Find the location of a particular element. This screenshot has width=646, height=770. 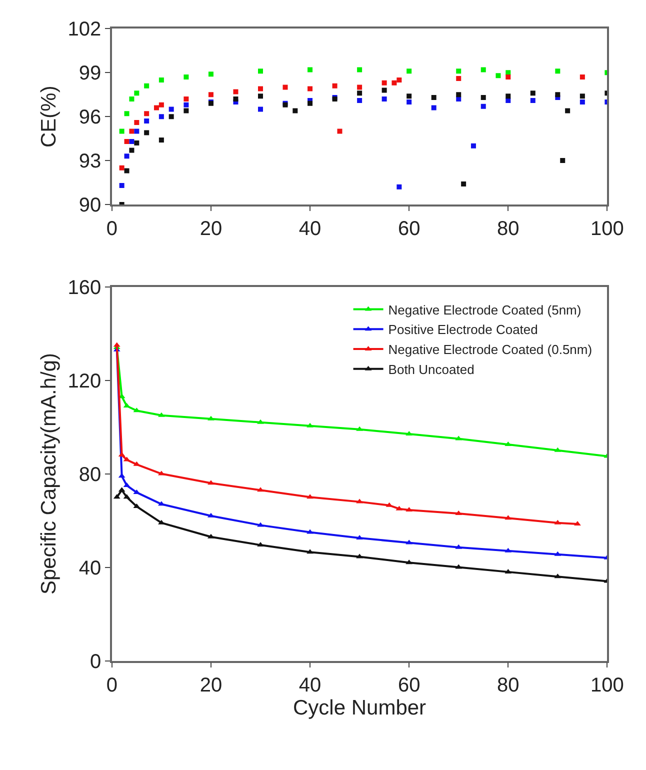

y-tick-label: 102 is located at coordinates (85, 29).